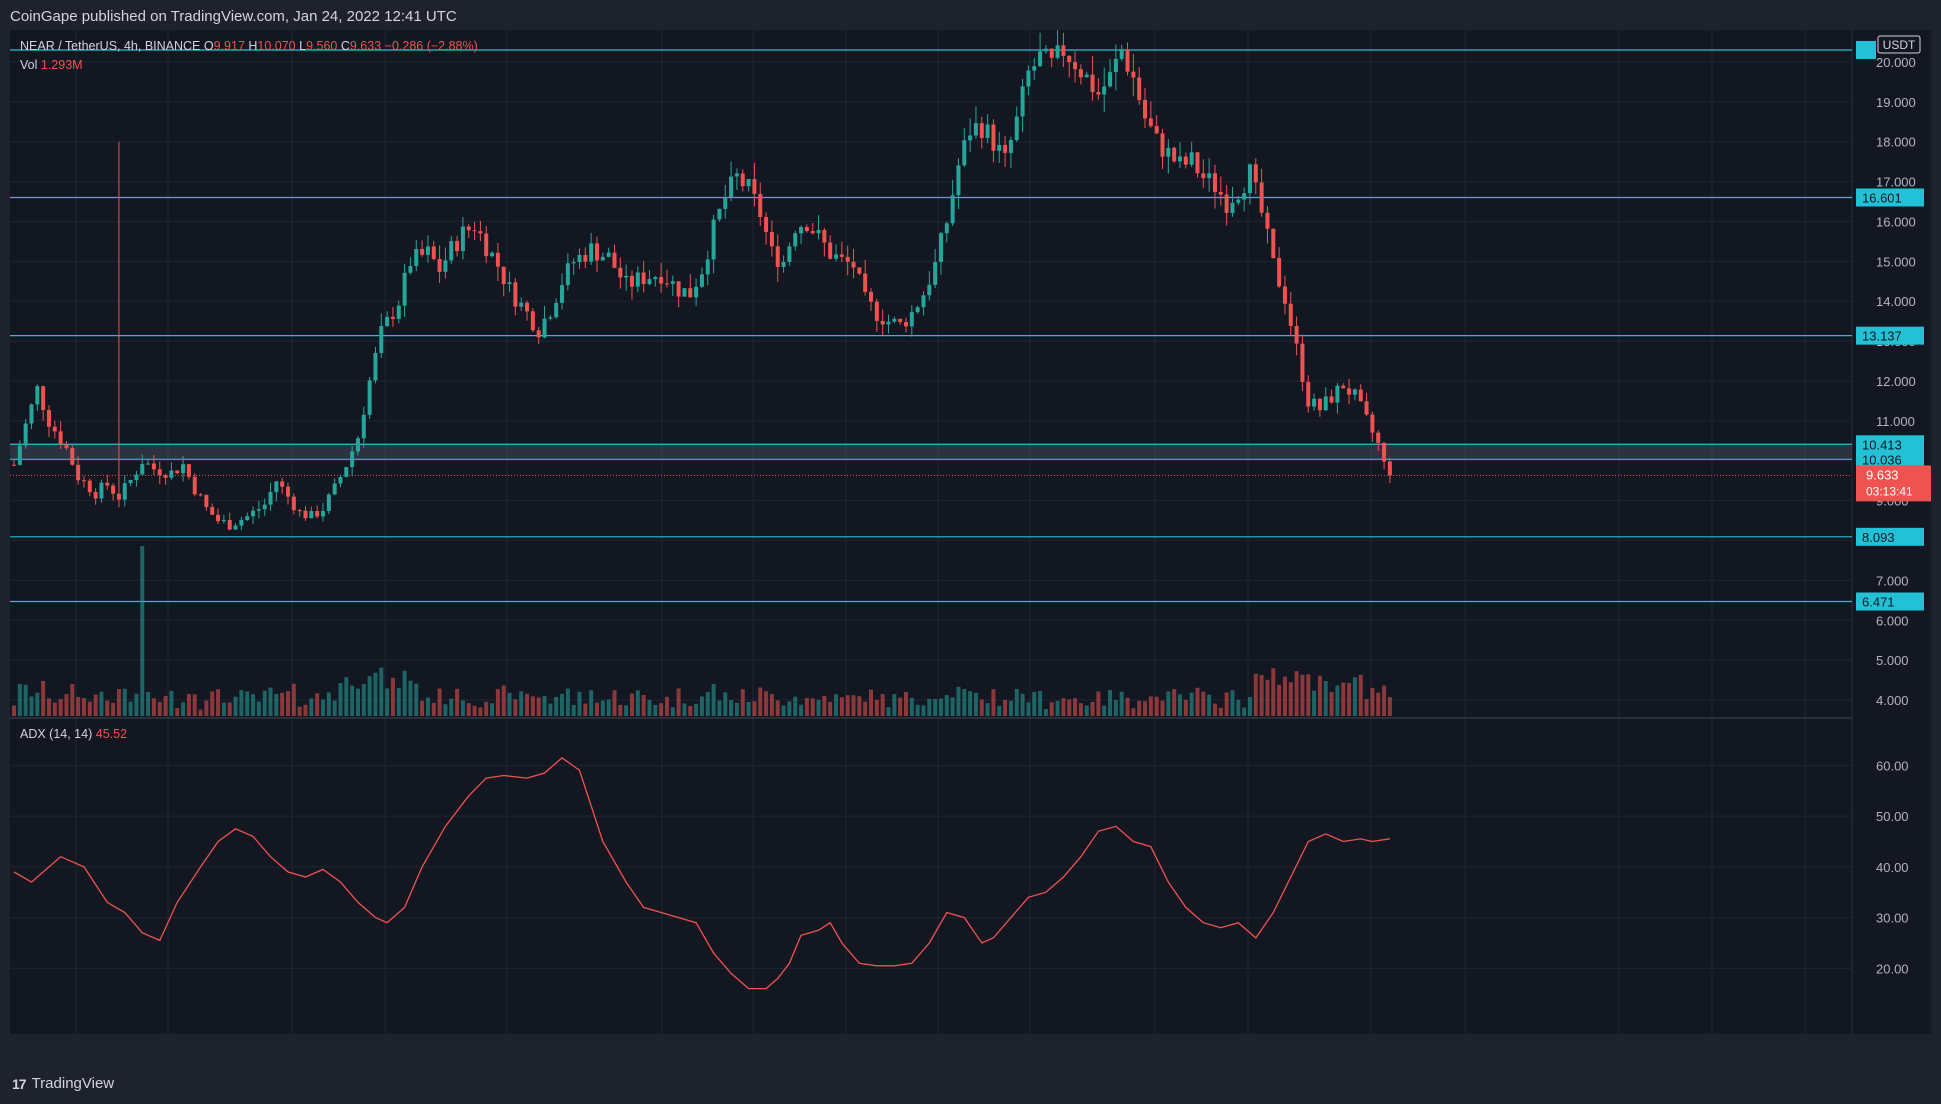 Image resolution: width=1941 pixels, height=1104 pixels. Describe the element at coordinates (1896, 301) in the screenshot. I see `y-tick-label: 14.000` at that location.